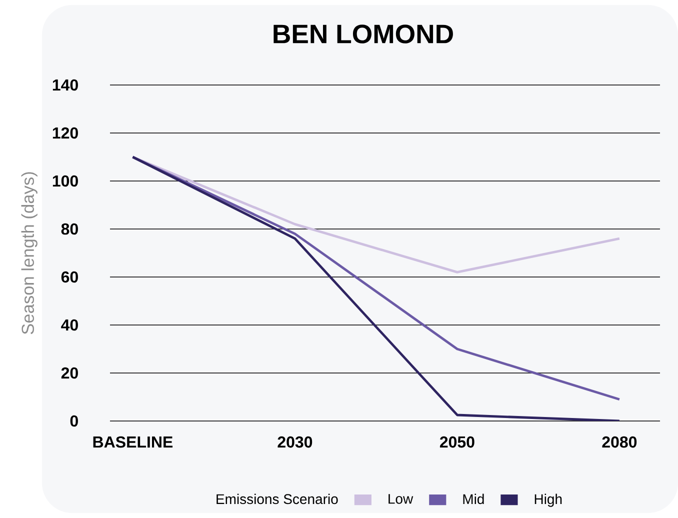 The height and width of the screenshot is (518, 678). What do you see at coordinates (457, 442) in the screenshot?
I see `x-tick-label: 2050` at bounding box center [457, 442].